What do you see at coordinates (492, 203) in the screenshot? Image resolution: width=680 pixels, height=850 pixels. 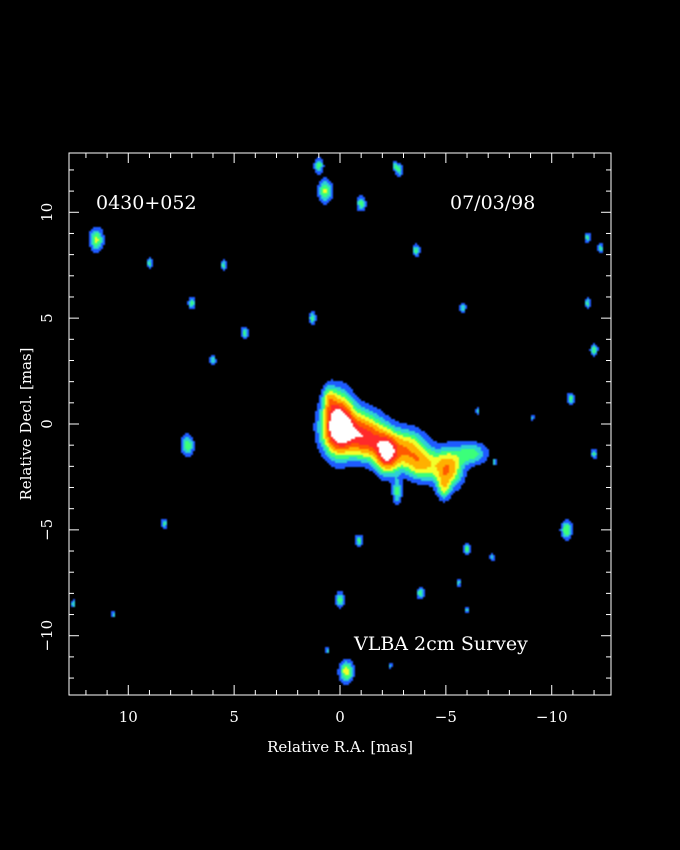 I see `observation-date: 07/03/98` at bounding box center [492, 203].